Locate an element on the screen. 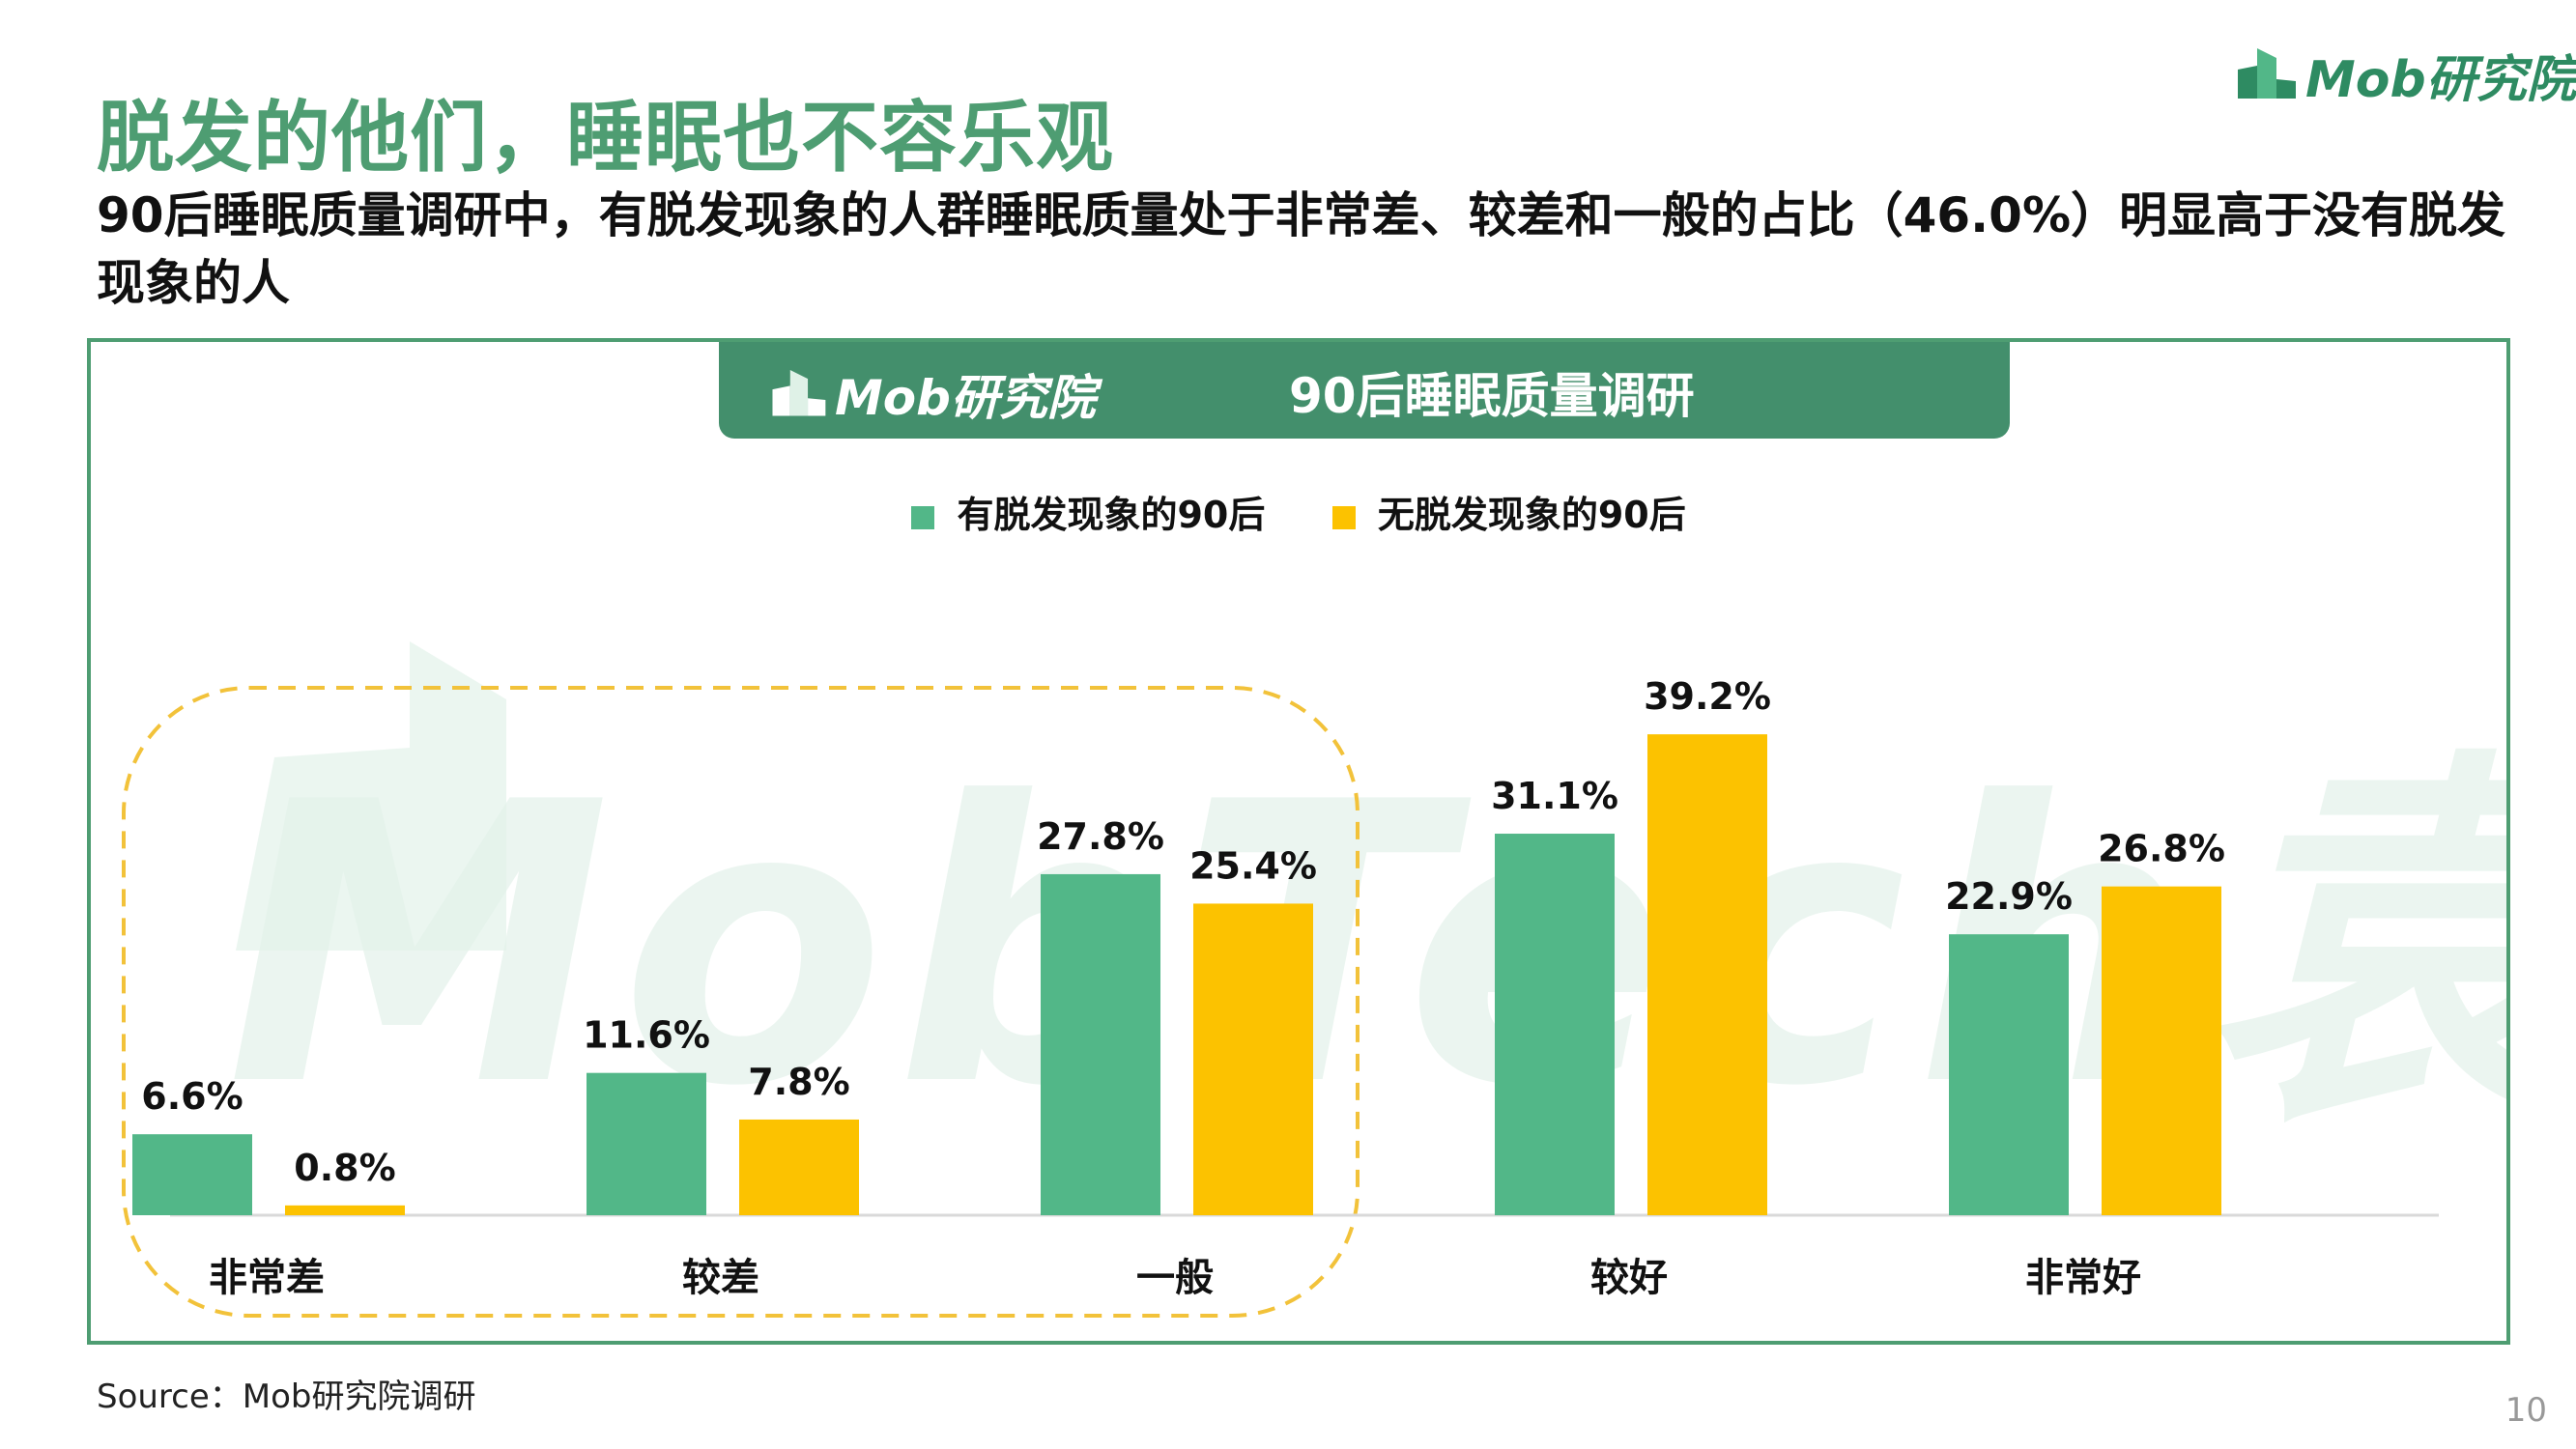 Image resolution: width=2576 pixels, height=1449 pixels. legend-swatch-green is located at coordinates (923, 517).